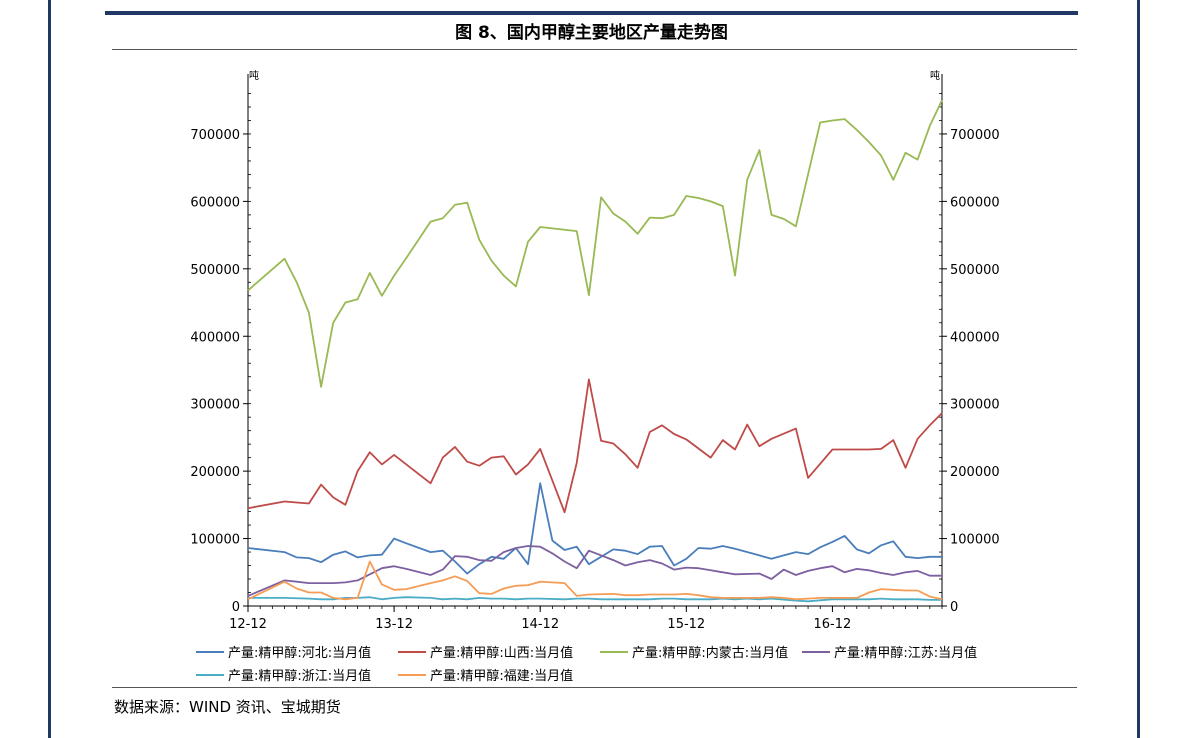 The width and height of the screenshot is (1191, 738). What do you see at coordinates (975, 270) in the screenshot?
I see `right-y-tick-label: 500000` at bounding box center [975, 270].